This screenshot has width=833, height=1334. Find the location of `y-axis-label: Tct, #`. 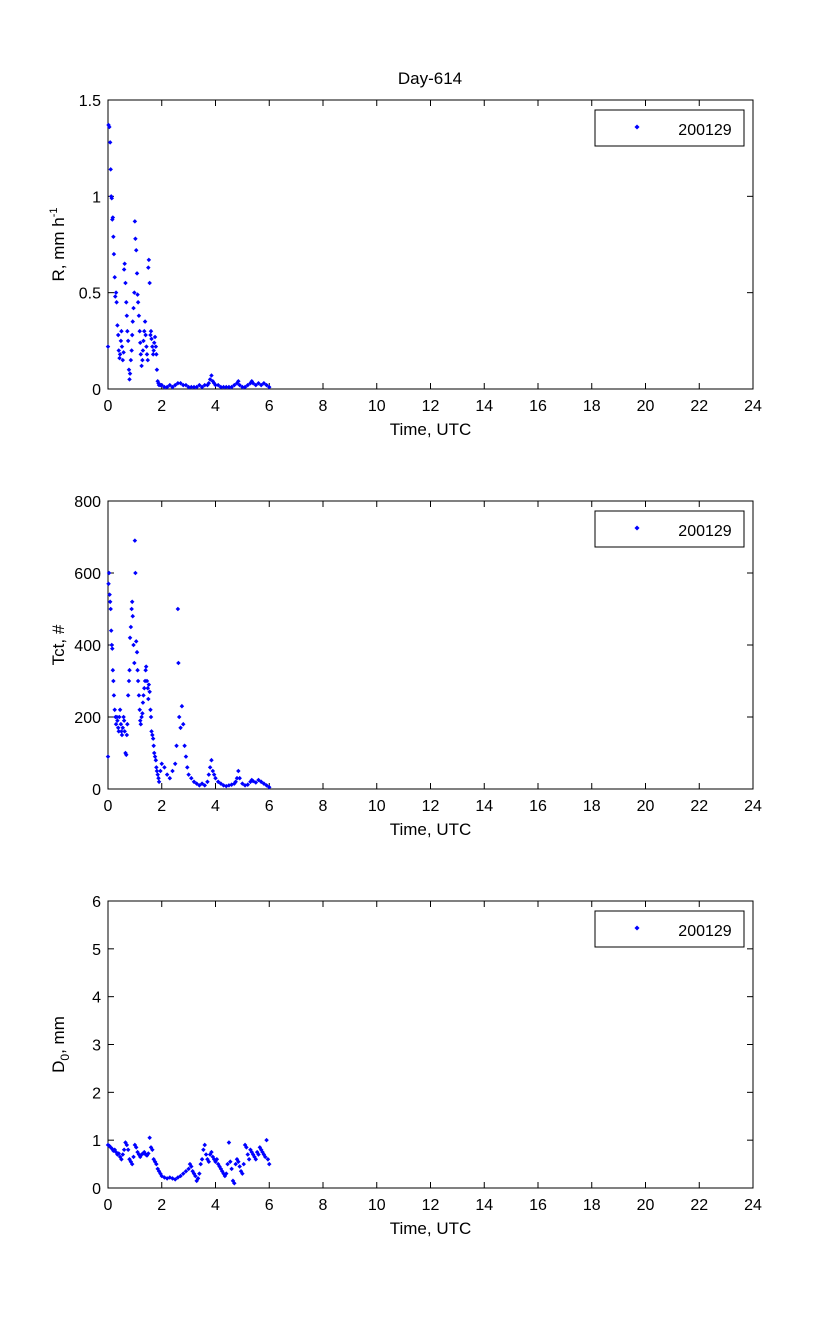

y-axis-label: Tct, # is located at coordinates (58, 644).